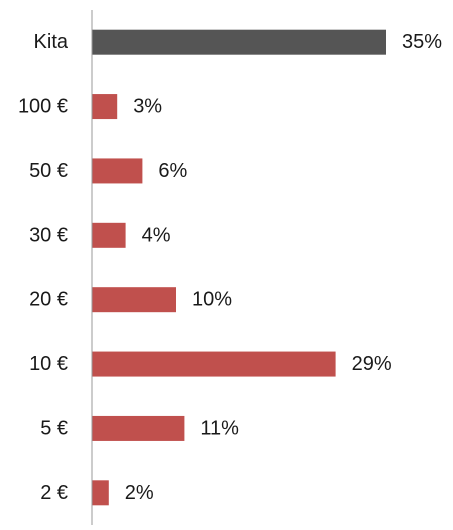 This screenshot has height=530, width=453. Describe the element at coordinates (100, 493) in the screenshot. I see `bar-2-eur` at that location.